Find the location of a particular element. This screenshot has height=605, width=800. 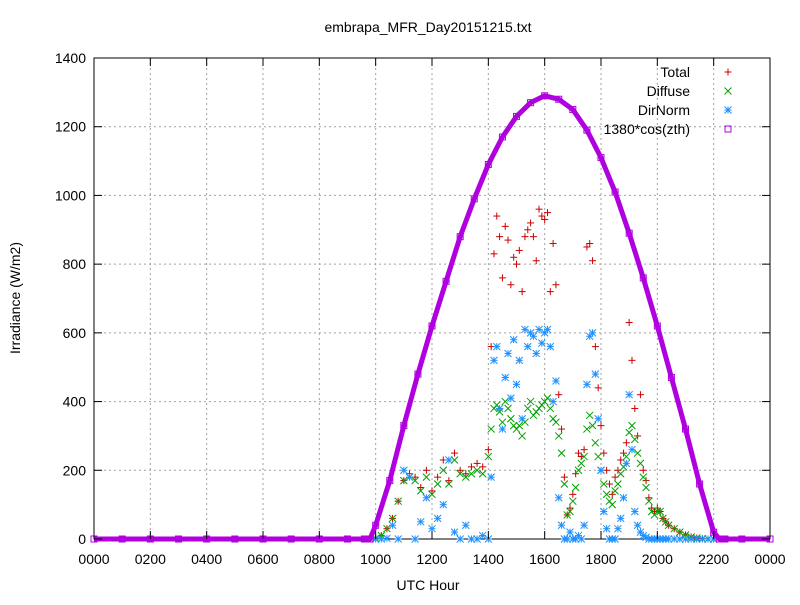

legend-item: Total is located at coordinates (696, 72).